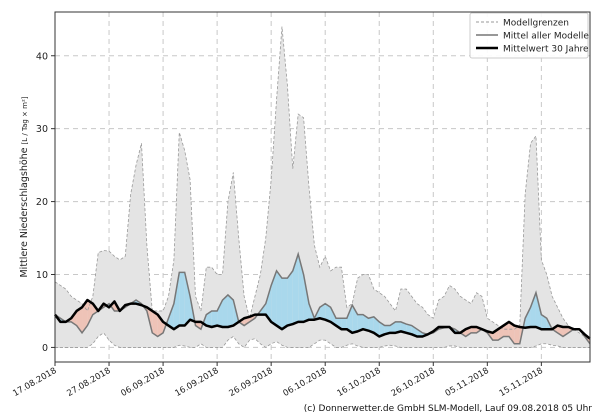 The width and height of the screenshot is (600, 420). I want to click on x-tick-label: 06.09.2018, so click(142, 382).